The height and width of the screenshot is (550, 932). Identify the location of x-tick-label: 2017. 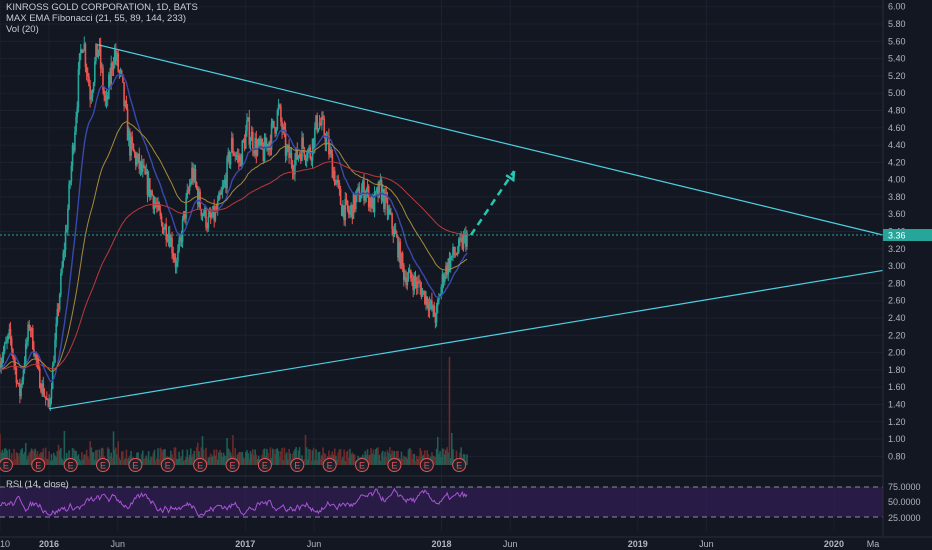
(245, 544).